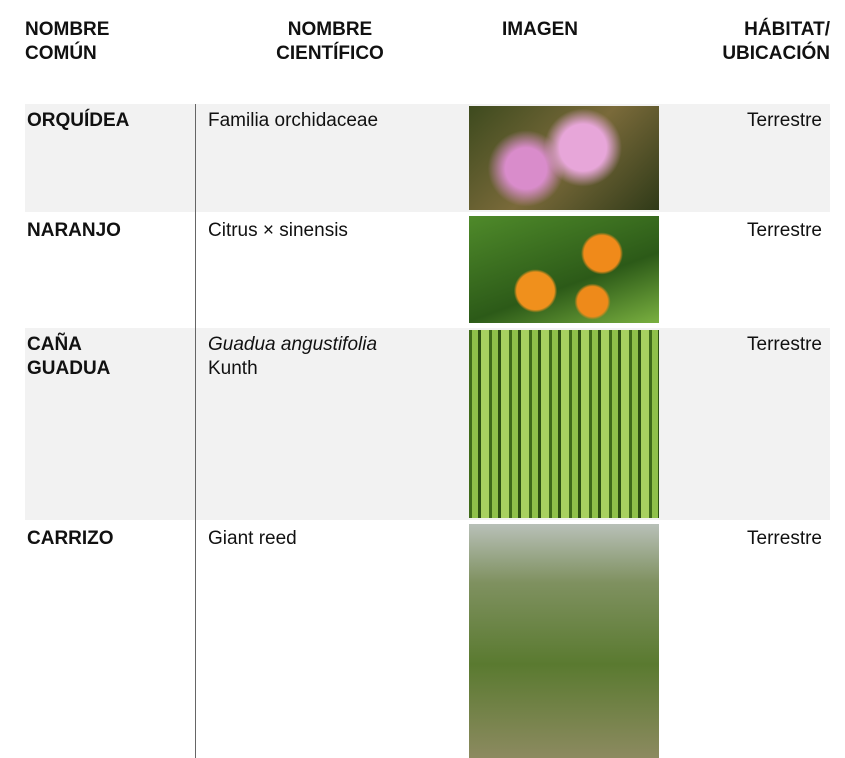  I want to click on common-name: ORQUÍDEA, so click(78, 121).